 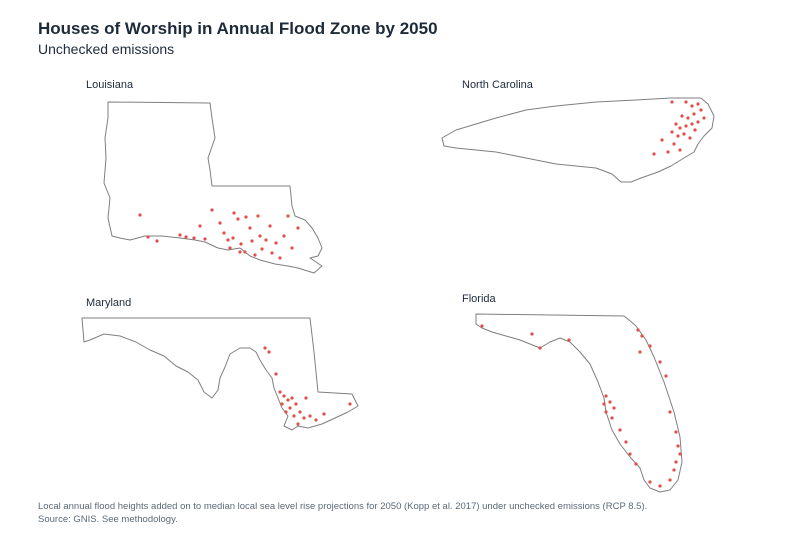 What do you see at coordinates (307, 386) in the screenshot?
I see `maryland-points` at bounding box center [307, 386].